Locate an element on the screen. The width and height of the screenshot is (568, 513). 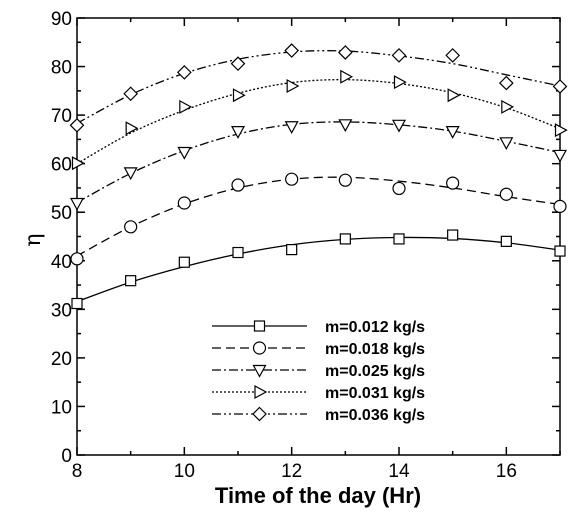
y-axis-label: η is located at coordinates (33, 239).